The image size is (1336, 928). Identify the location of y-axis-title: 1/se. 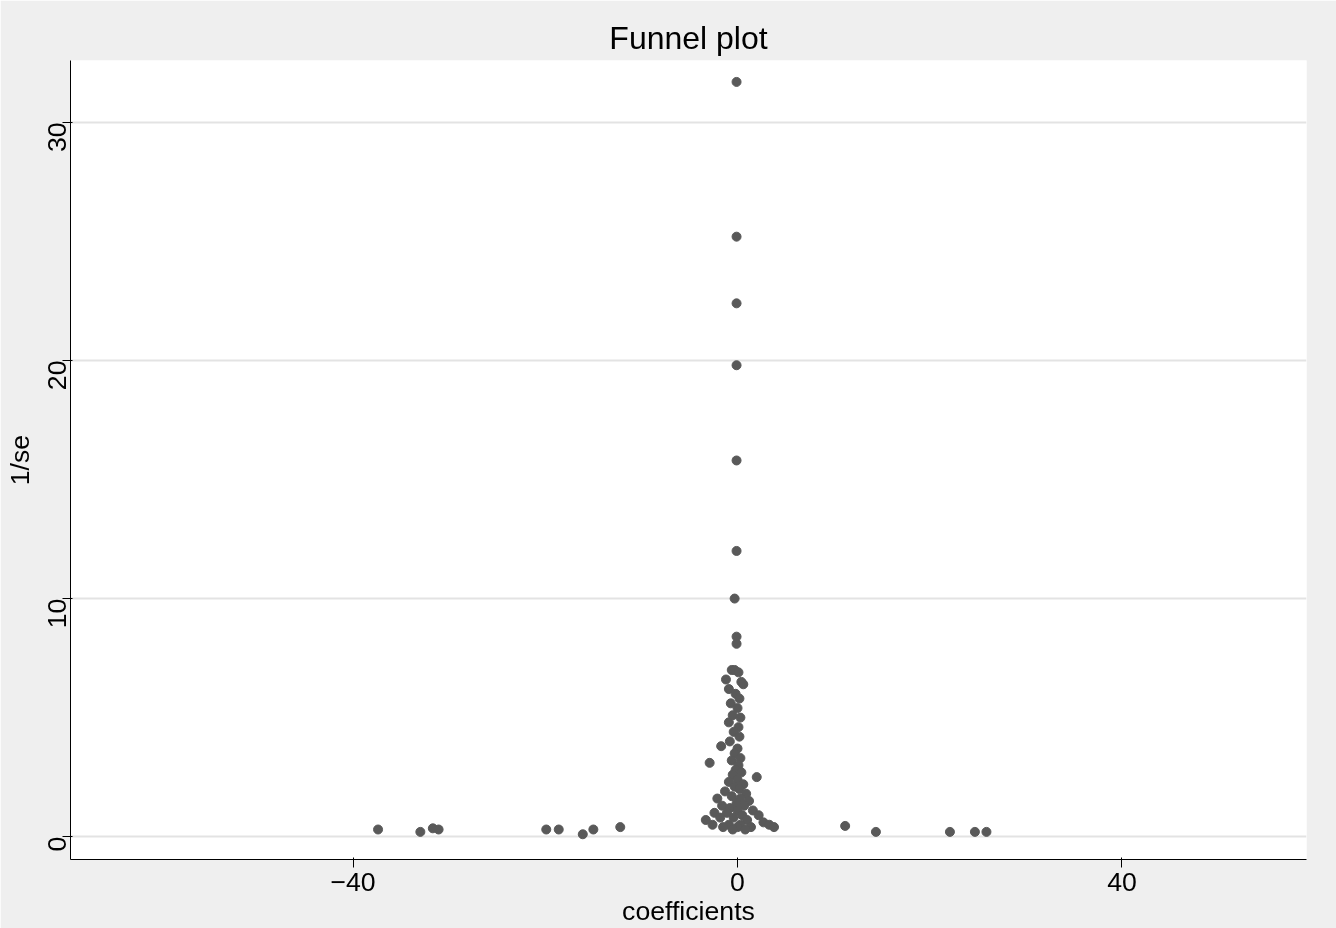
(19, 460).